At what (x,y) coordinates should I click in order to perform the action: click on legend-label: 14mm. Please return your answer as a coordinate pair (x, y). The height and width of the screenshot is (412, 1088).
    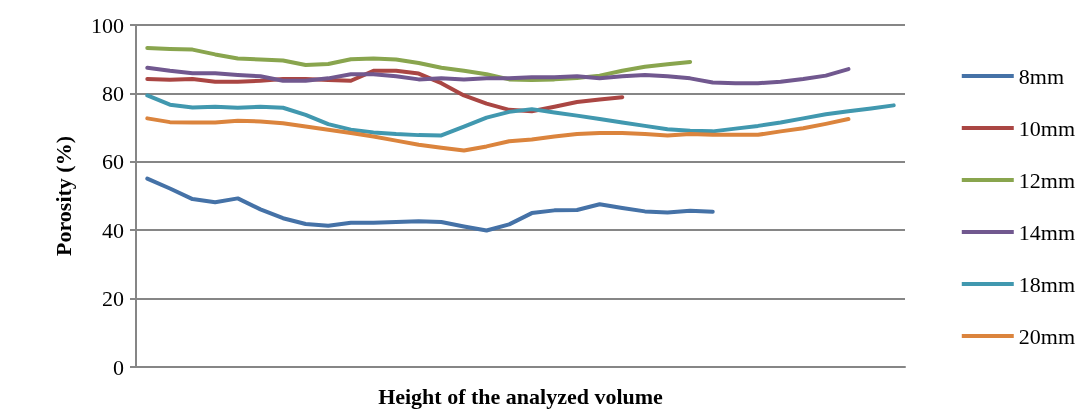
    Looking at the image, I should click on (1047, 232).